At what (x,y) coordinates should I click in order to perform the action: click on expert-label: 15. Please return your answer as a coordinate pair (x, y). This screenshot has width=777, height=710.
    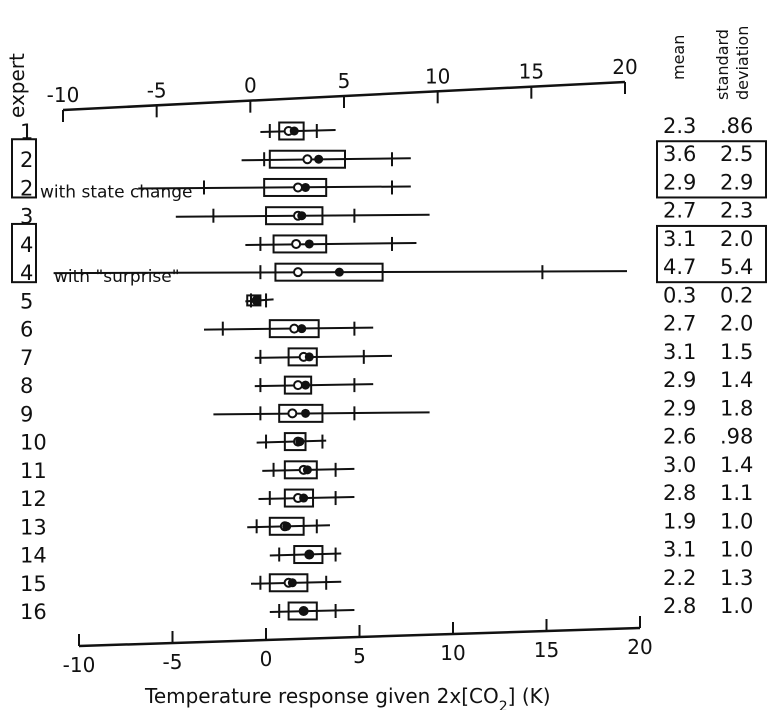
    Looking at the image, I should click on (33, 584).